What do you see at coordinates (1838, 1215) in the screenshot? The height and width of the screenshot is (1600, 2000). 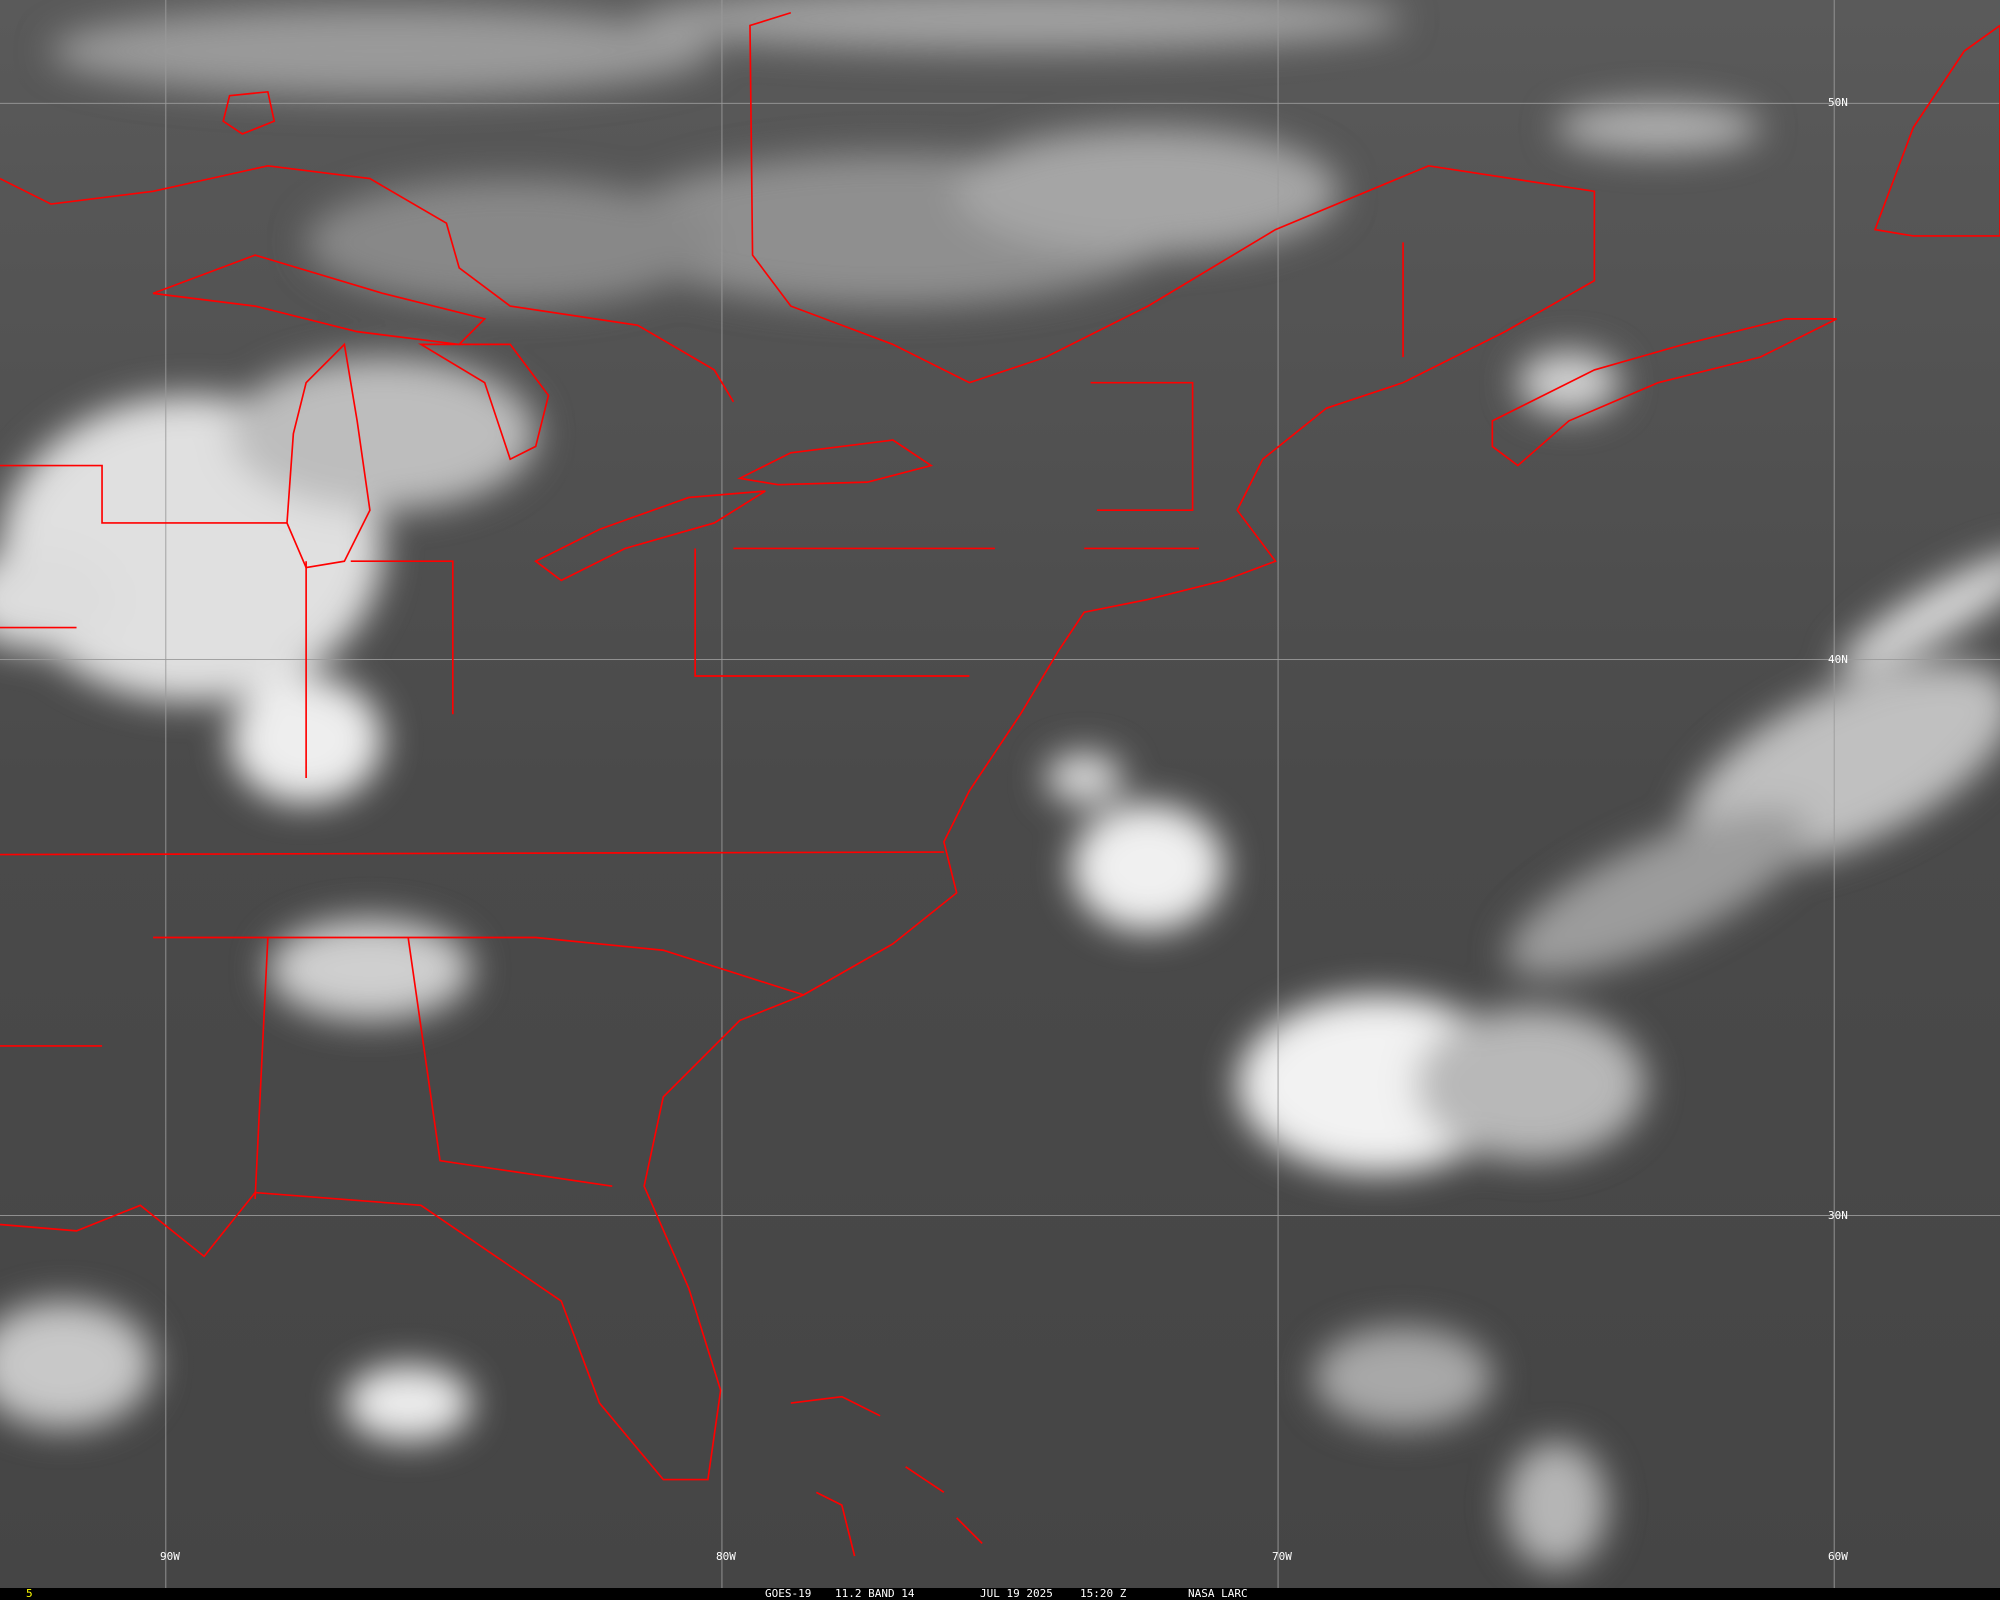 I see `lat-label-30n: 30N` at bounding box center [1838, 1215].